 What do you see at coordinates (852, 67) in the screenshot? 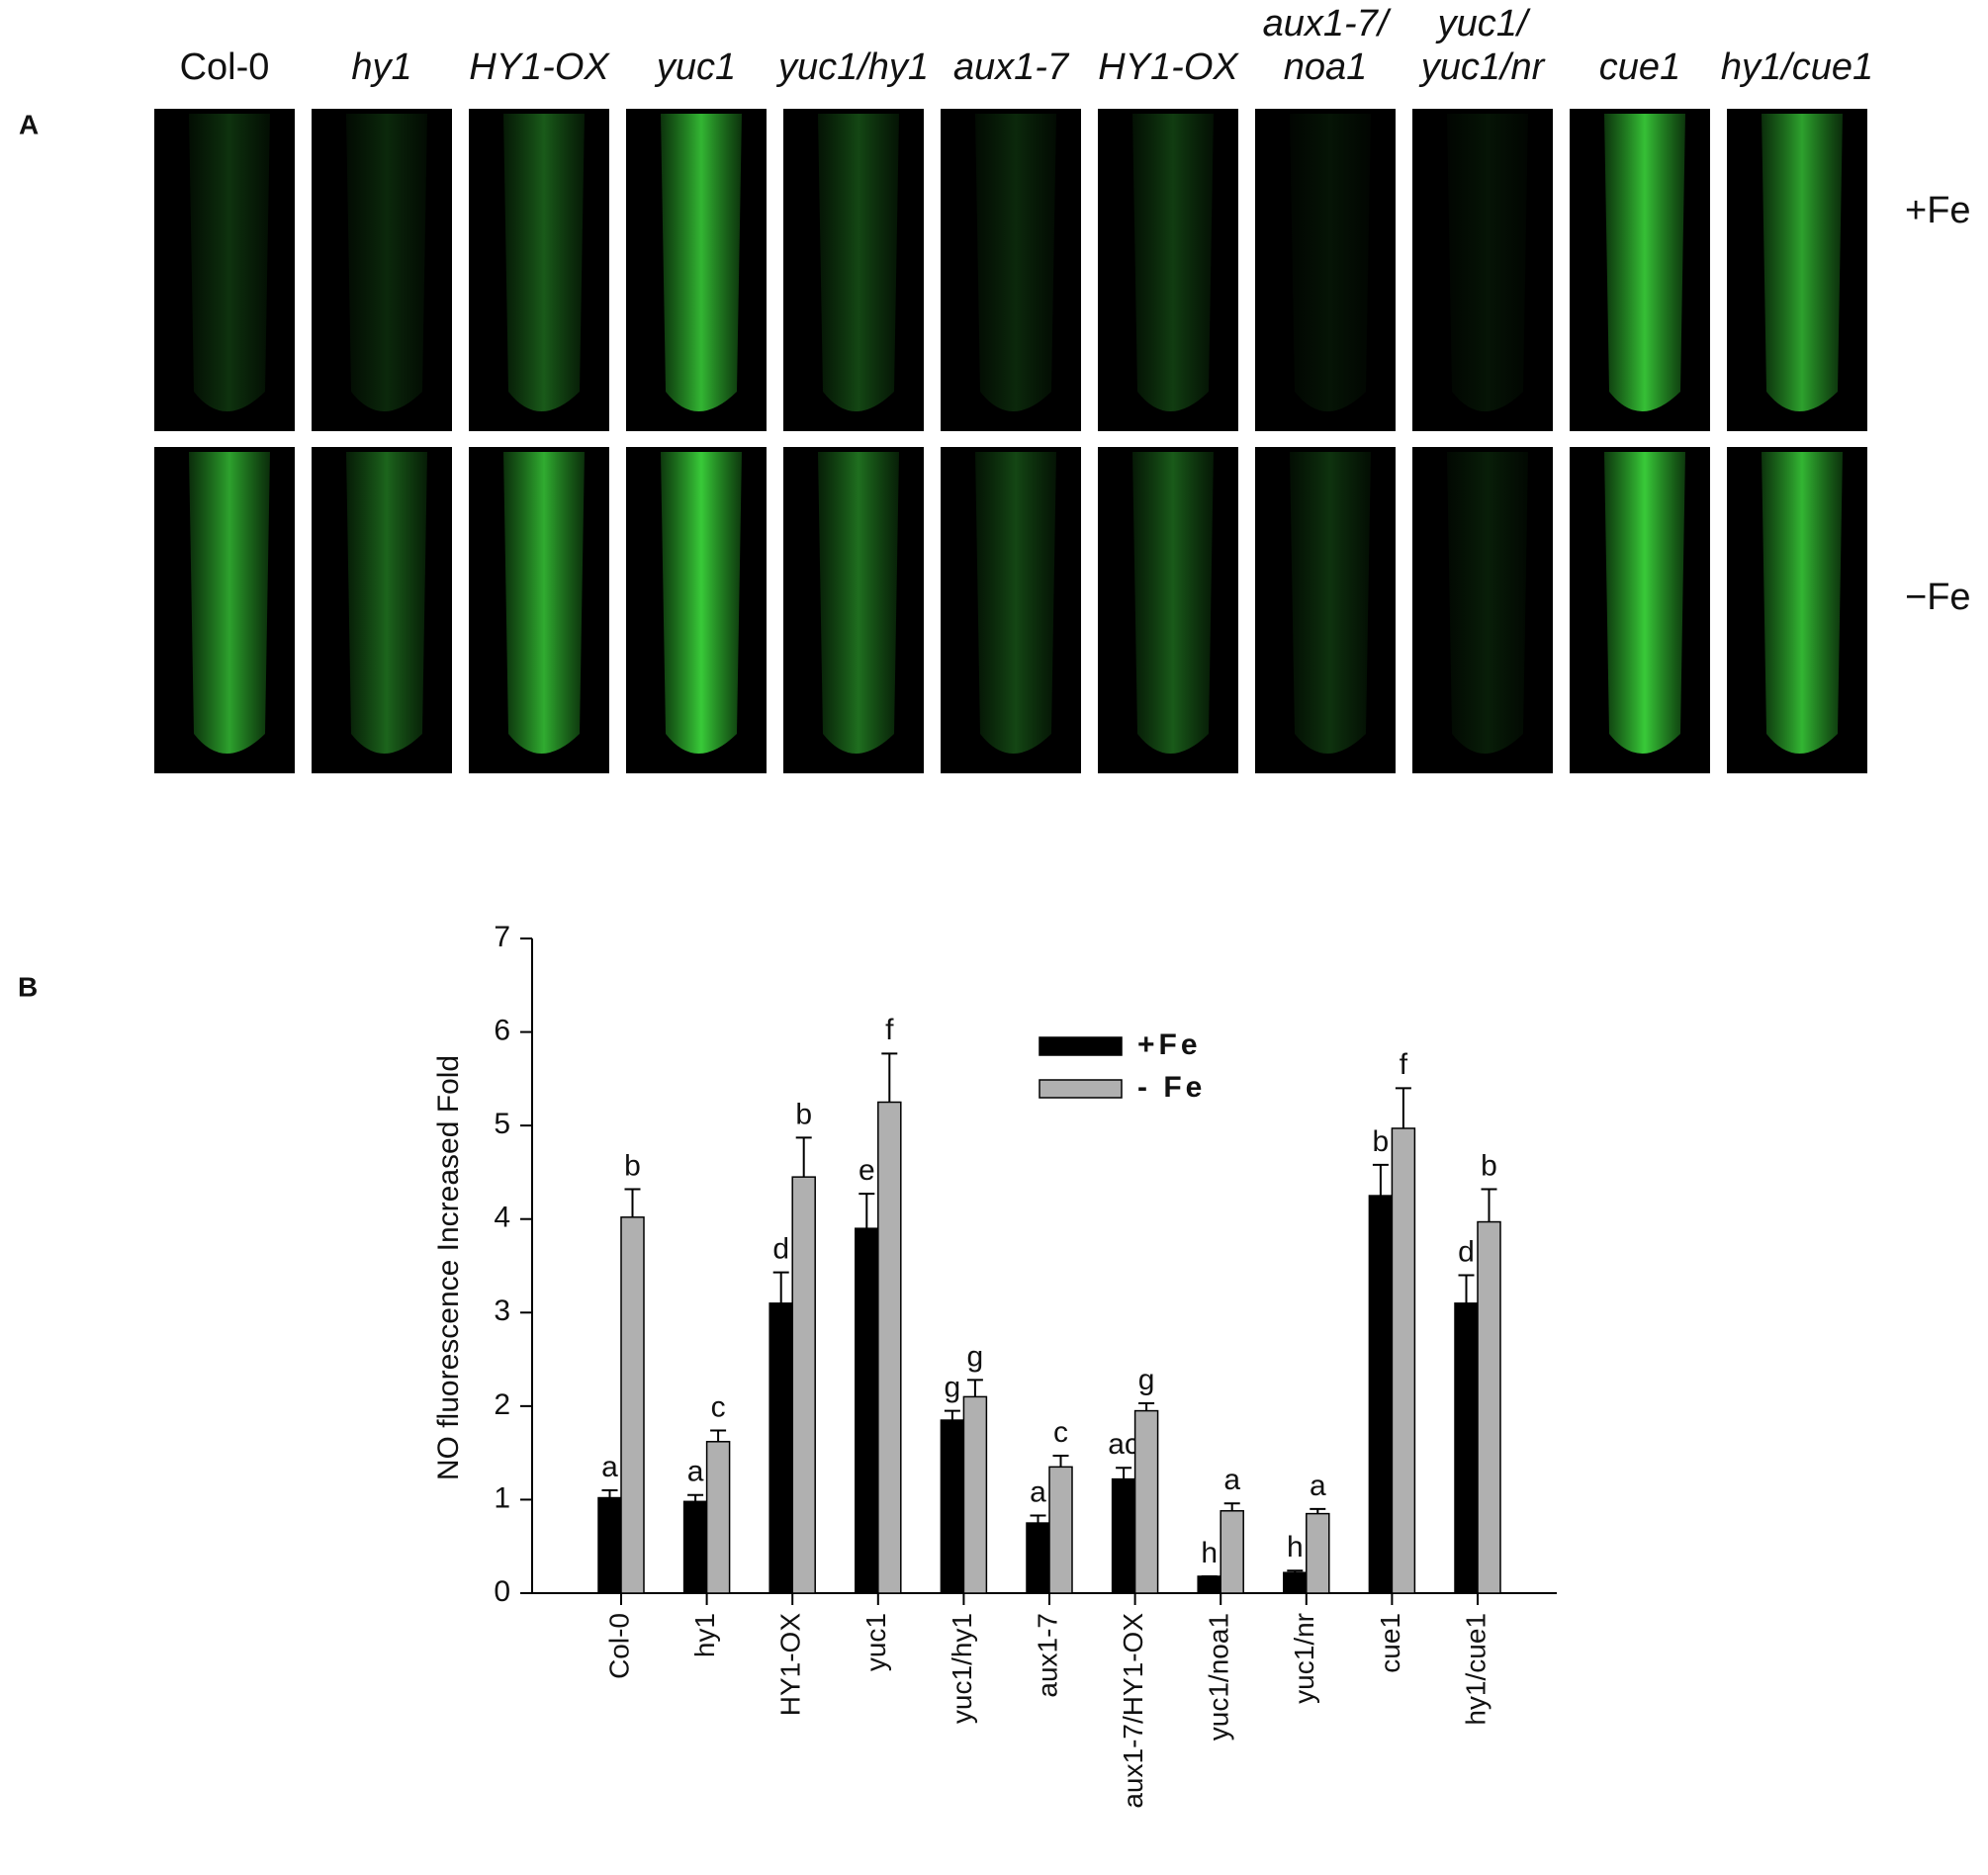
I see `column-label: yuc1/hy1` at bounding box center [852, 67].